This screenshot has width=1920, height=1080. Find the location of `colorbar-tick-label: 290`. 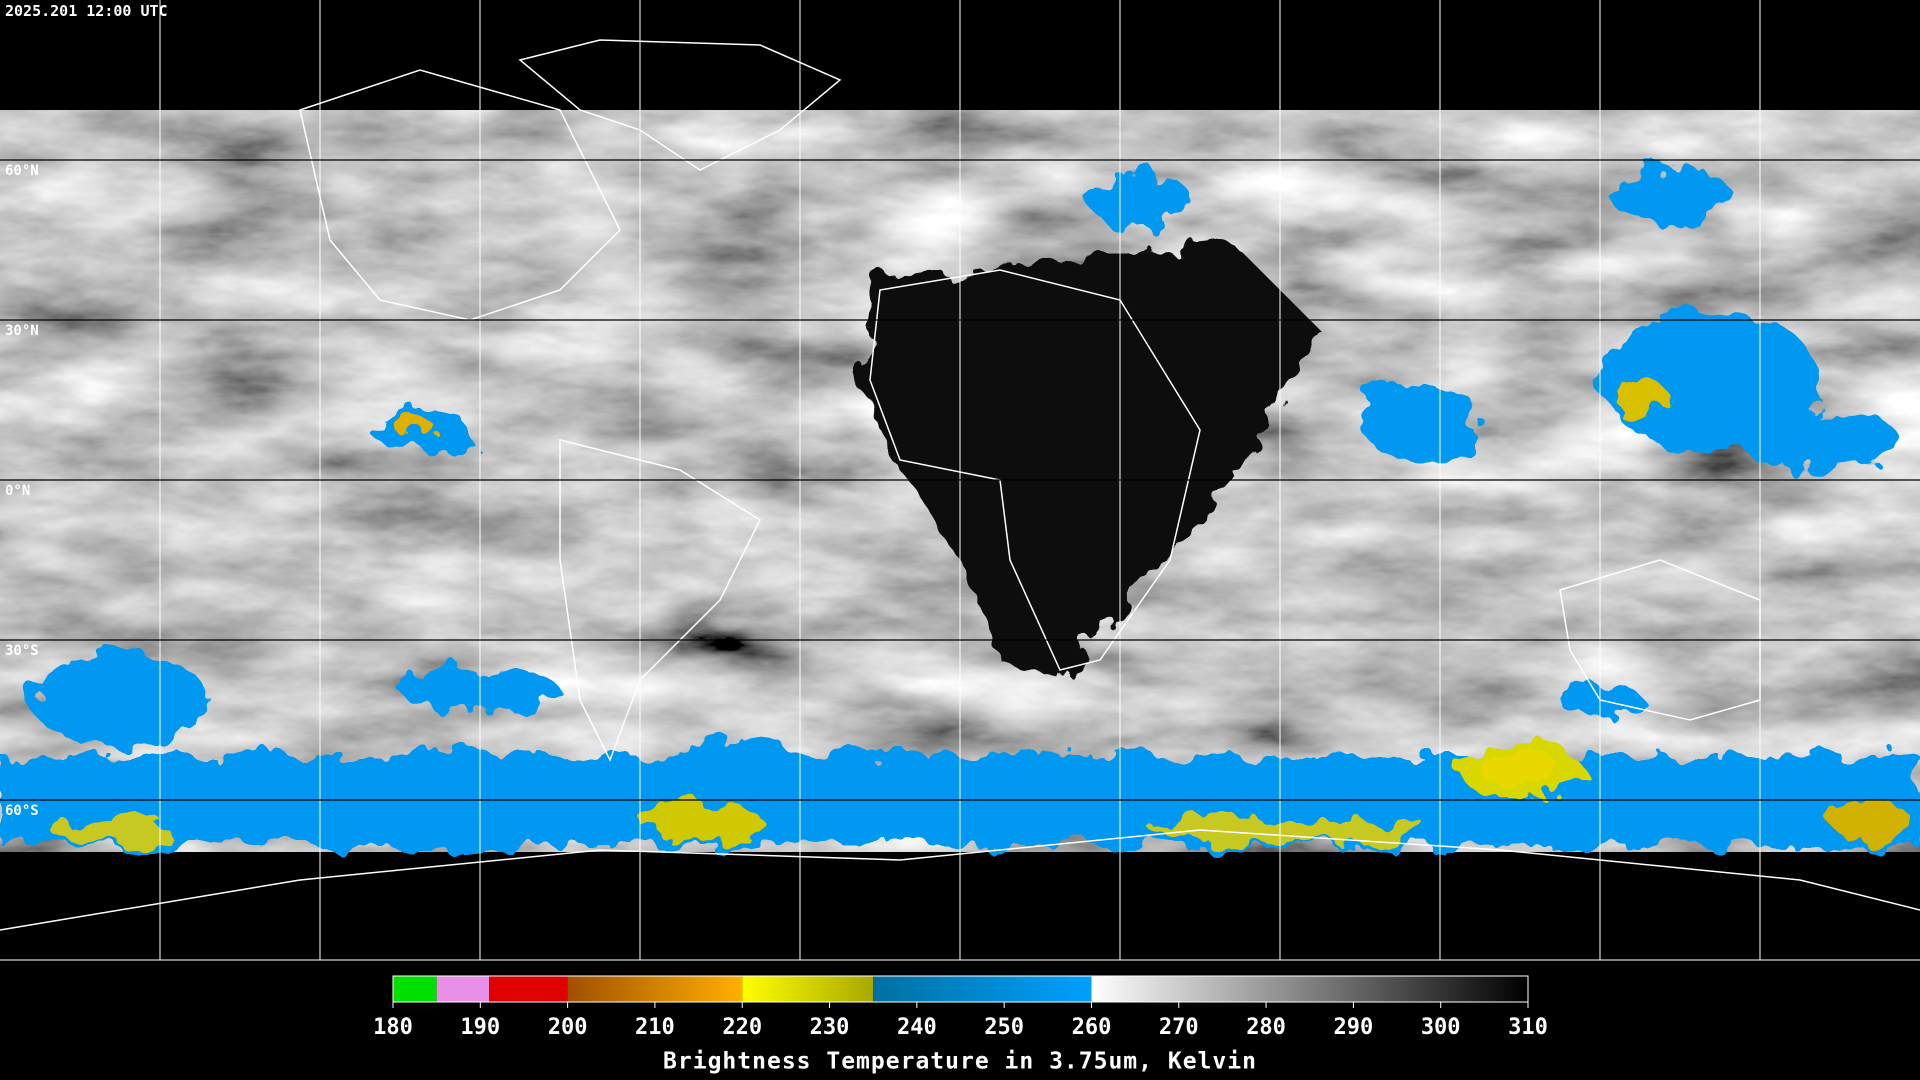

colorbar-tick-label: 290 is located at coordinates (1354, 1027).